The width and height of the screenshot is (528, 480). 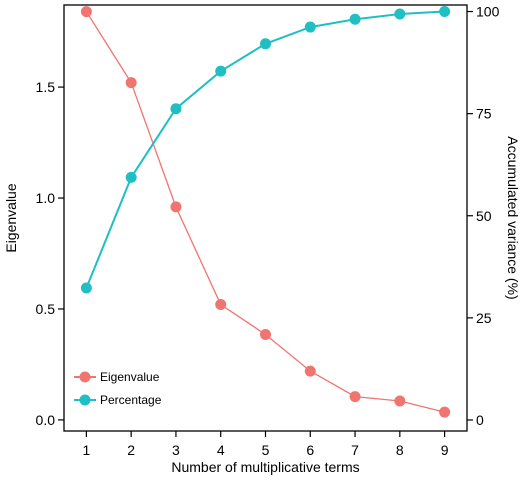 What do you see at coordinates (130, 377) in the screenshot?
I see `legend-eigenvalue-label: Eigenvalue` at bounding box center [130, 377].